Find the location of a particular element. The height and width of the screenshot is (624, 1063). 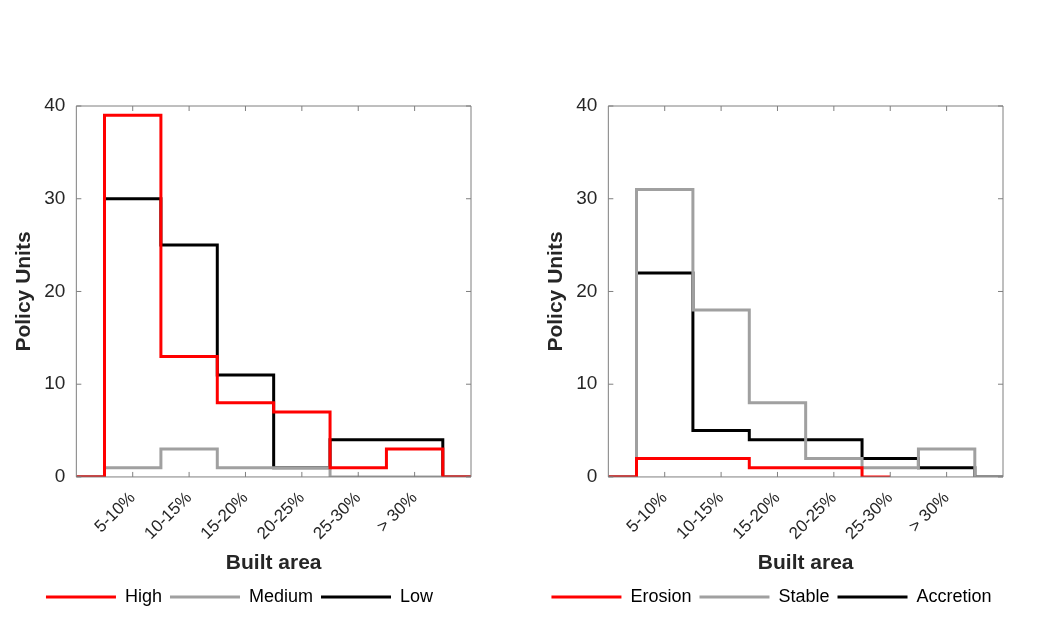

legend-label: Accretion is located at coordinates (954, 595).